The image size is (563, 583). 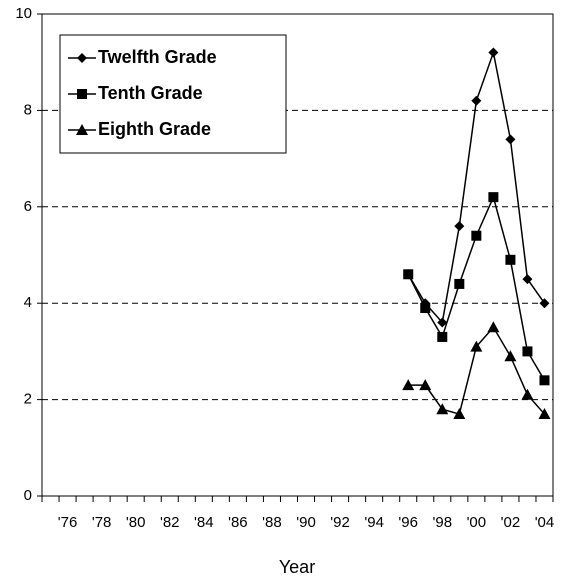 I want to click on legend-box, so click(x=173, y=94).